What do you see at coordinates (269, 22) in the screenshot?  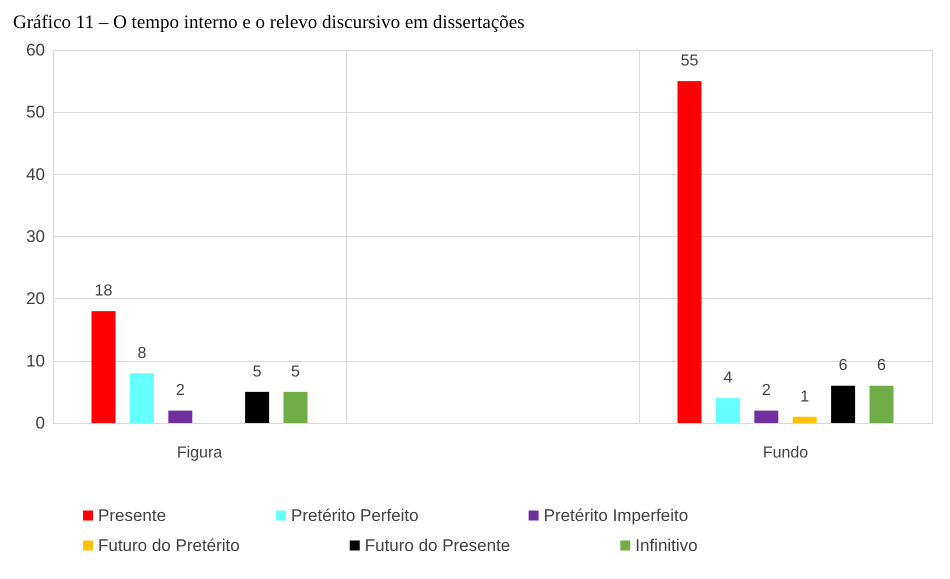 I see `chart-title: Gráfico 11 – O tempo interno e o relevo discursivo em dissertações` at bounding box center [269, 22].